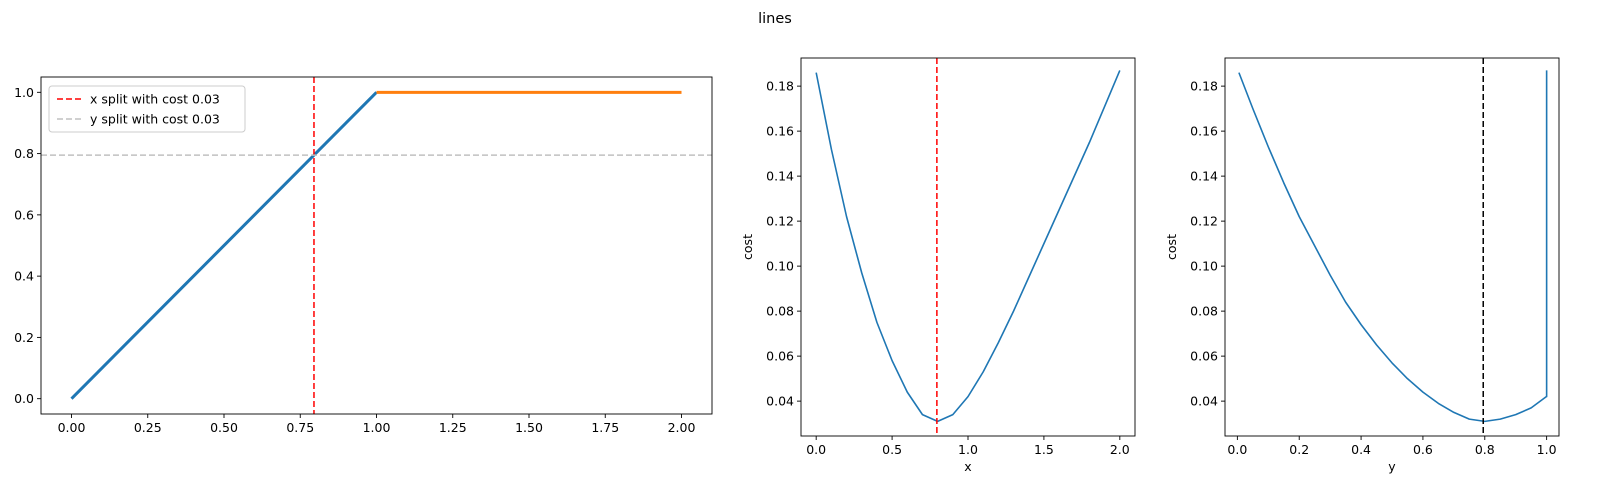 The width and height of the screenshot is (1601, 498). Describe the element at coordinates (24, 153) in the screenshot. I see `y-tick-label: 0.8` at that location.